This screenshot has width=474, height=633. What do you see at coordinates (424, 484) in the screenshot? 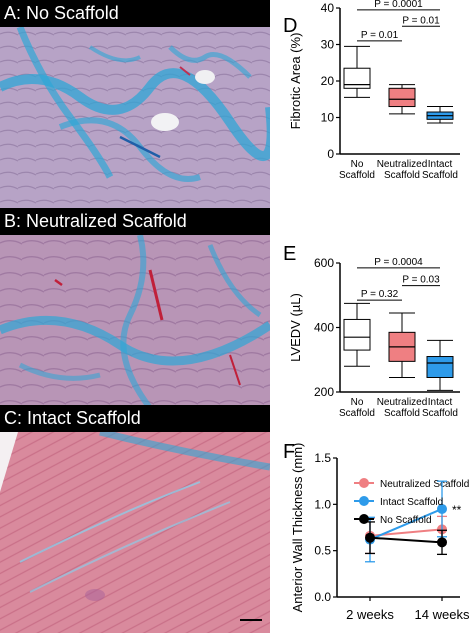
I see `panel-f-legend-label: Neutralized Scaffold` at bounding box center [424, 484].